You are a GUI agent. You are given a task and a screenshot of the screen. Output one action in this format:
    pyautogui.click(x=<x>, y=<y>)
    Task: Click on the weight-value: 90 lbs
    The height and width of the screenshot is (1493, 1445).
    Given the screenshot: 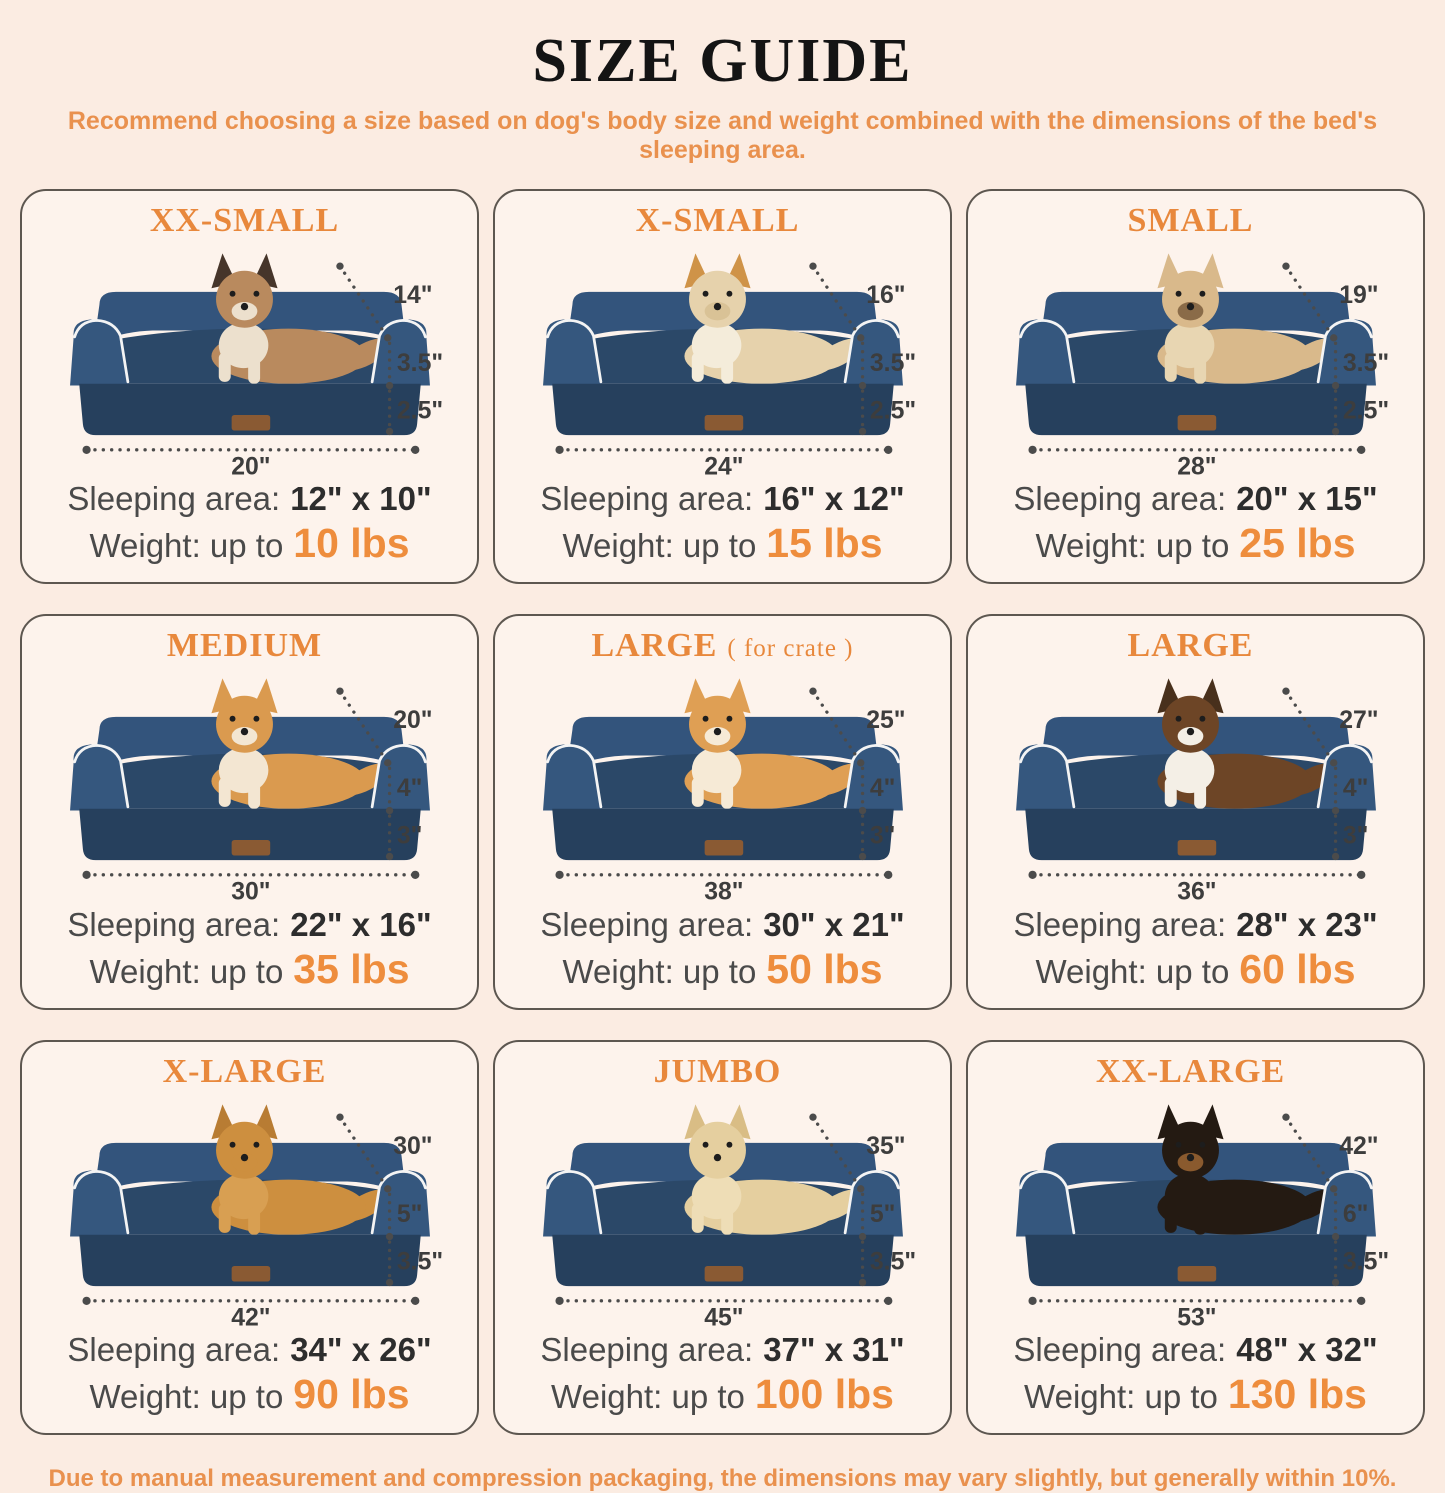 What is the action you would take?
    pyautogui.click(x=351, y=1394)
    